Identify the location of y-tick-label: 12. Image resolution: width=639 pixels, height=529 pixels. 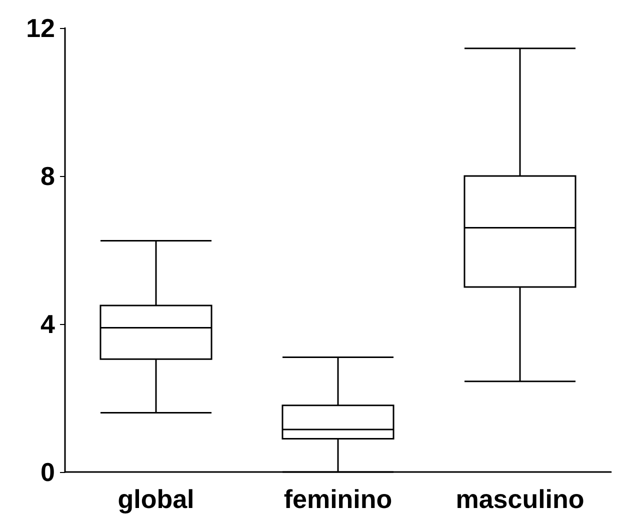
(40, 28).